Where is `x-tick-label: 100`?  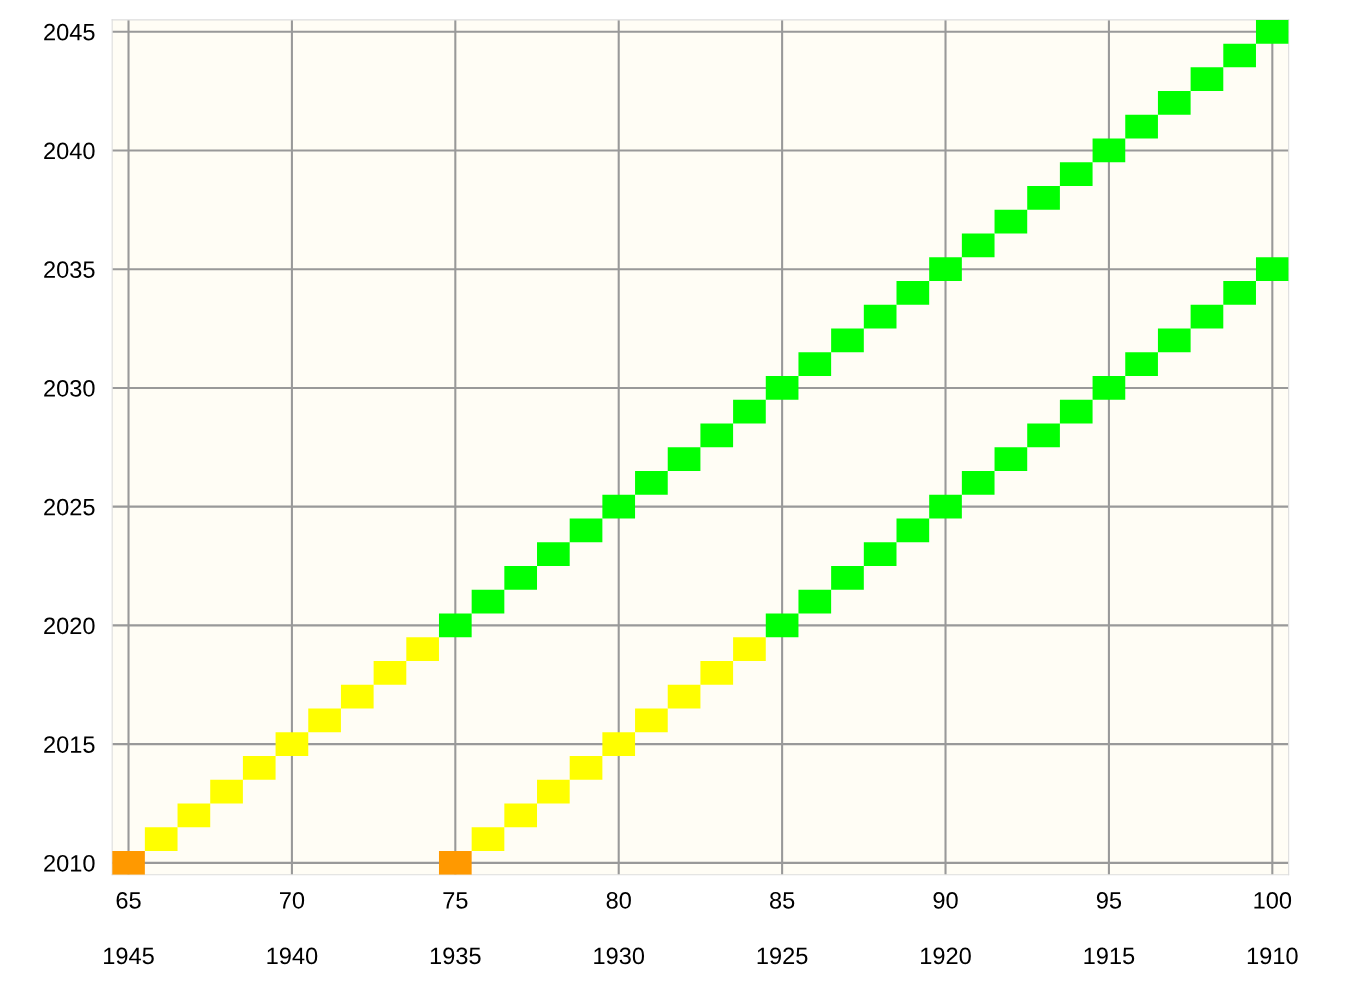
x-tick-label: 100 is located at coordinates (1273, 900).